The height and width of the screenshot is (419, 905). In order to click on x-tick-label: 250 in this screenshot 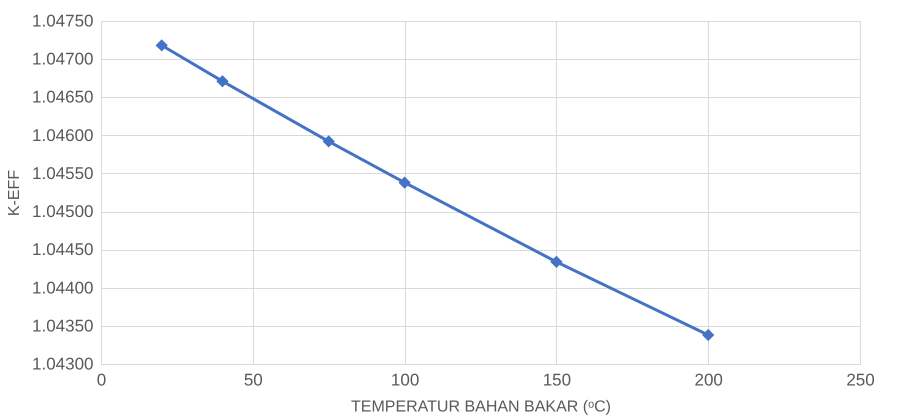, I will do `click(860, 380)`.